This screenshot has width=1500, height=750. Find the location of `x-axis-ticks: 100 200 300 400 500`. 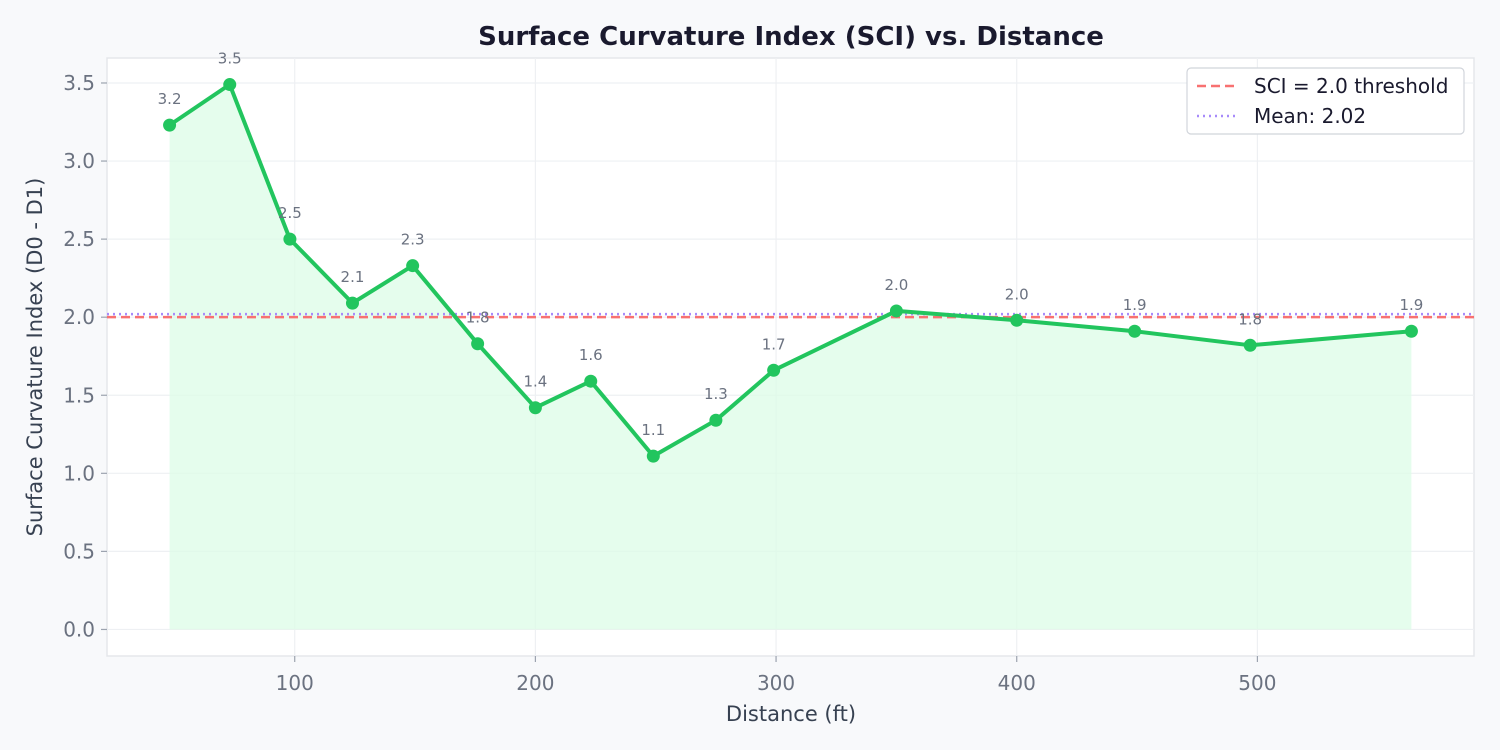

x-axis-ticks: 100 200 300 400 500 is located at coordinates (776, 675).